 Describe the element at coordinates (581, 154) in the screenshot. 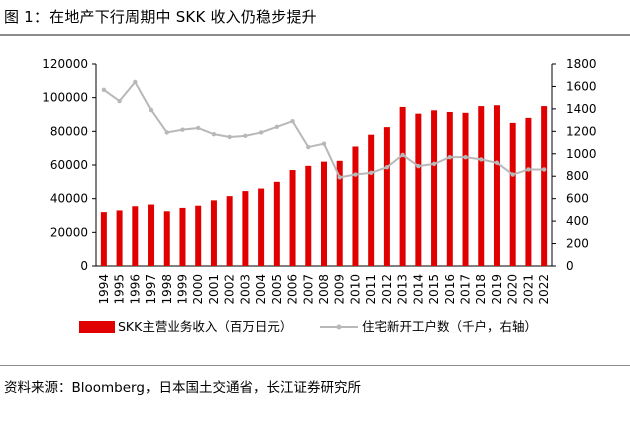

I see `right-tick-label: 1000` at that location.